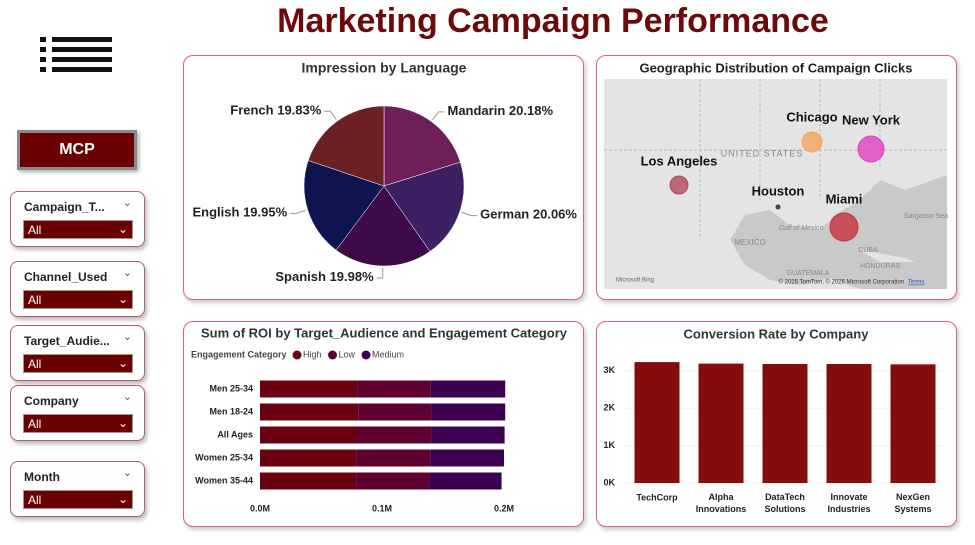  Describe the element at coordinates (750, 242) in the screenshot. I see `map-place: MEXICO` at that location.